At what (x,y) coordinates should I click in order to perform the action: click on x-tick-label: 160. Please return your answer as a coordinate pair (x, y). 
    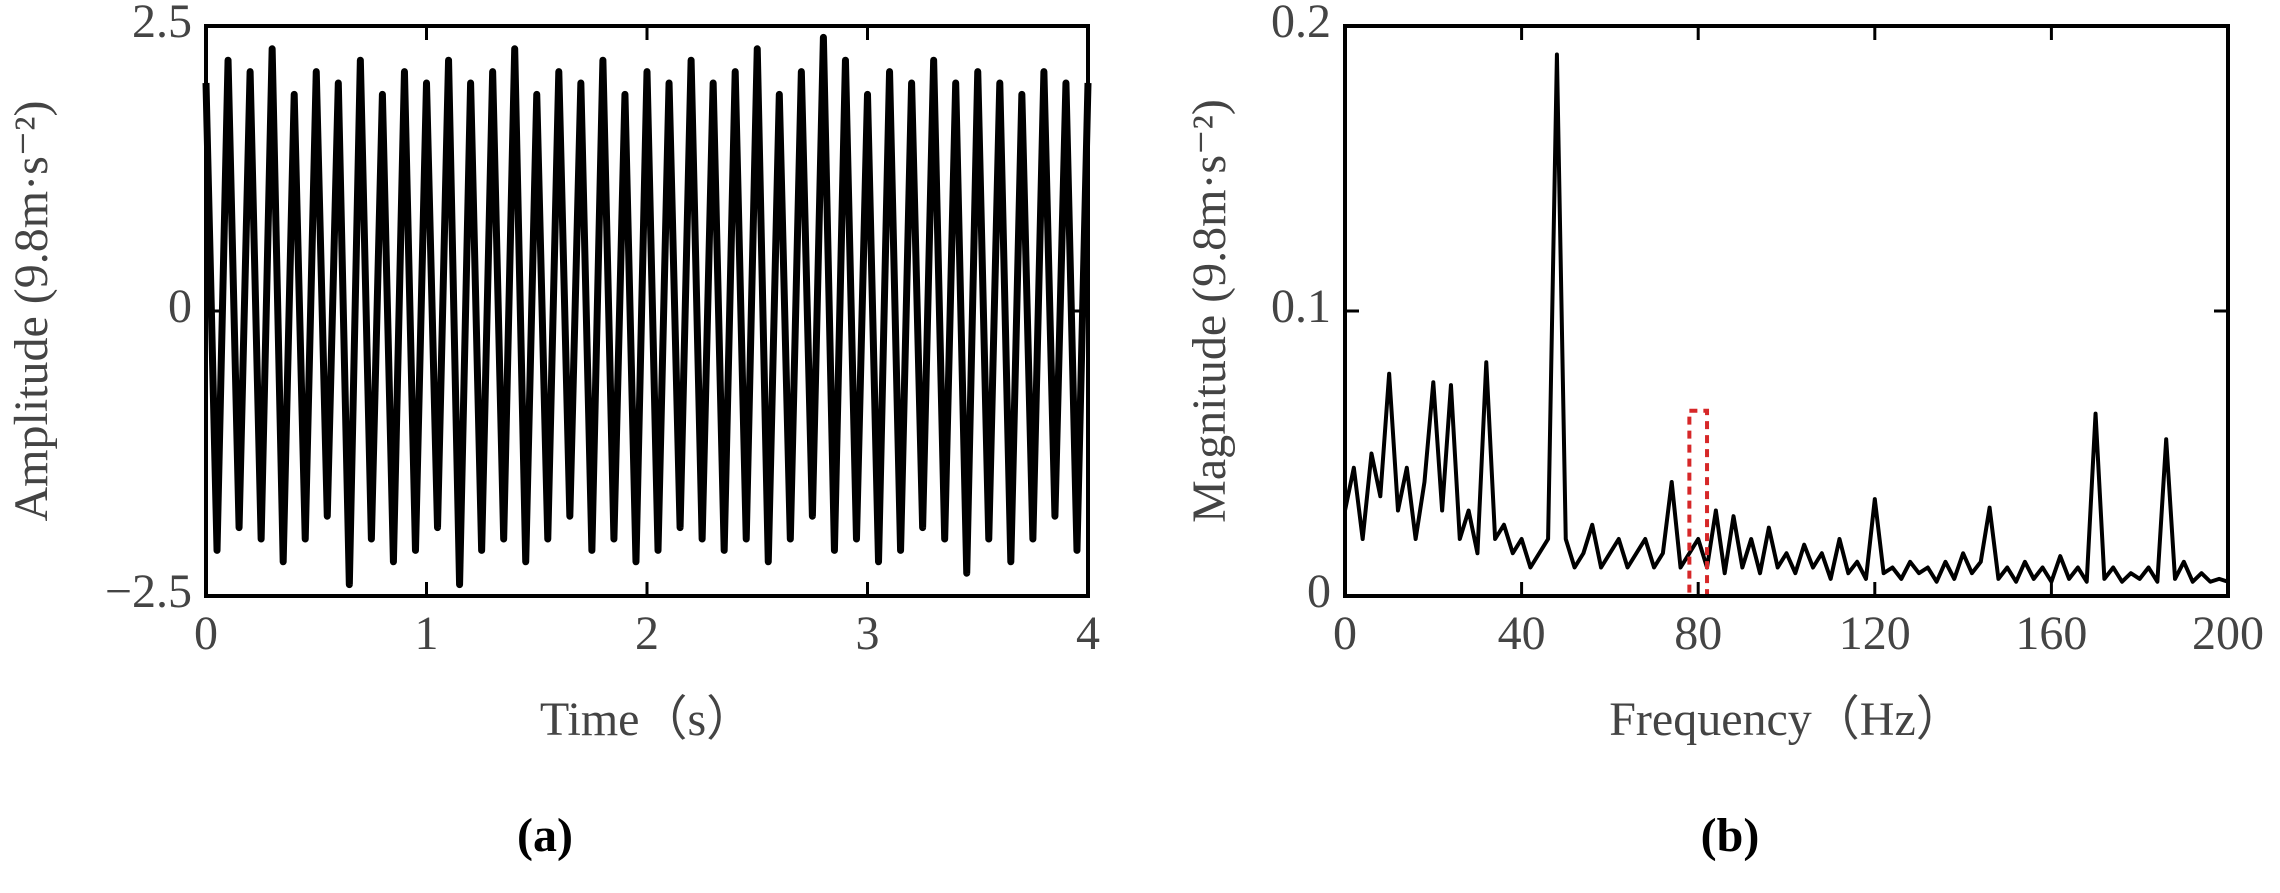
    Looking at the image, I should click on (2051, 633).